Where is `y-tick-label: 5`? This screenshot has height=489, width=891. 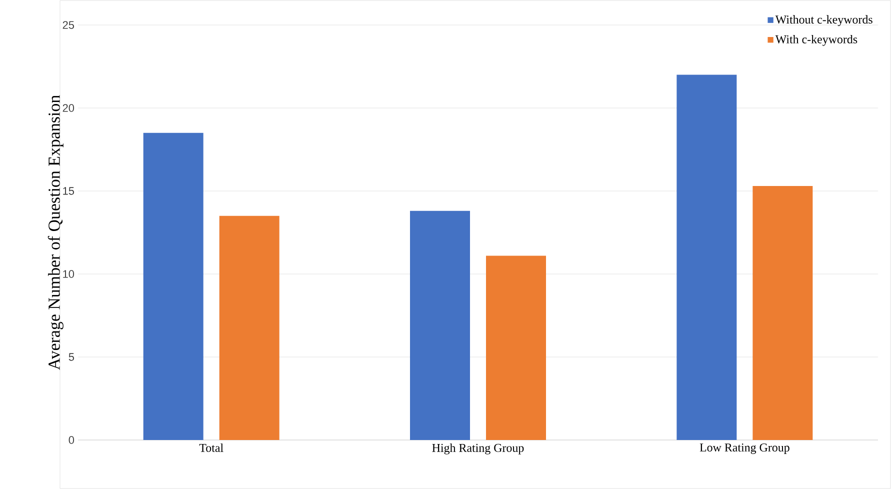
y-tick-label: 5 is located at coordinates (71, 357).